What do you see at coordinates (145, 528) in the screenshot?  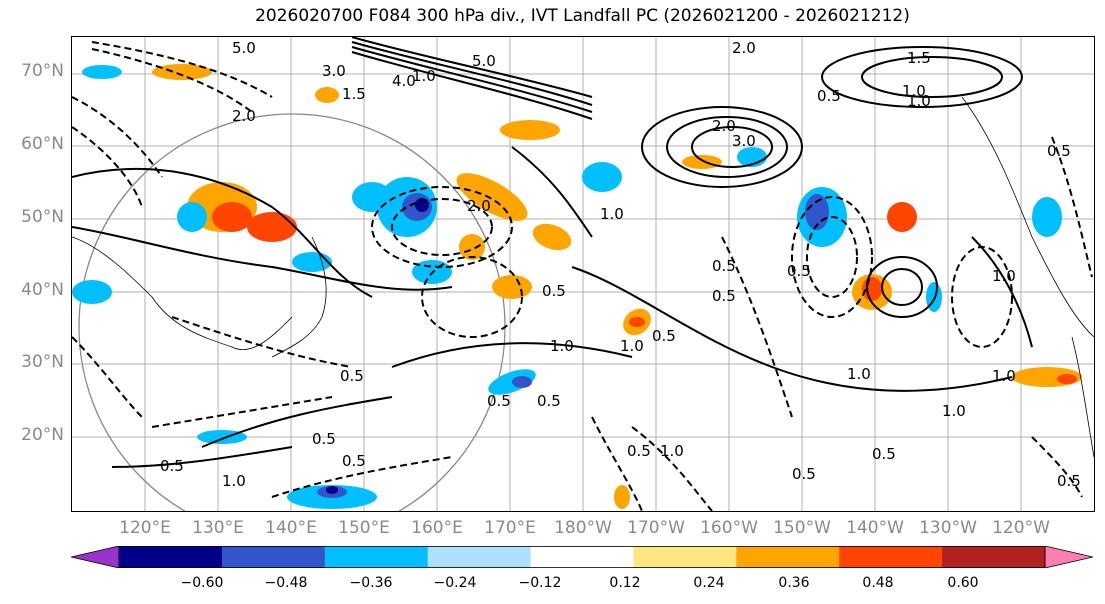 I see `lon-label: 120°E` at bounding box center [145, 528].